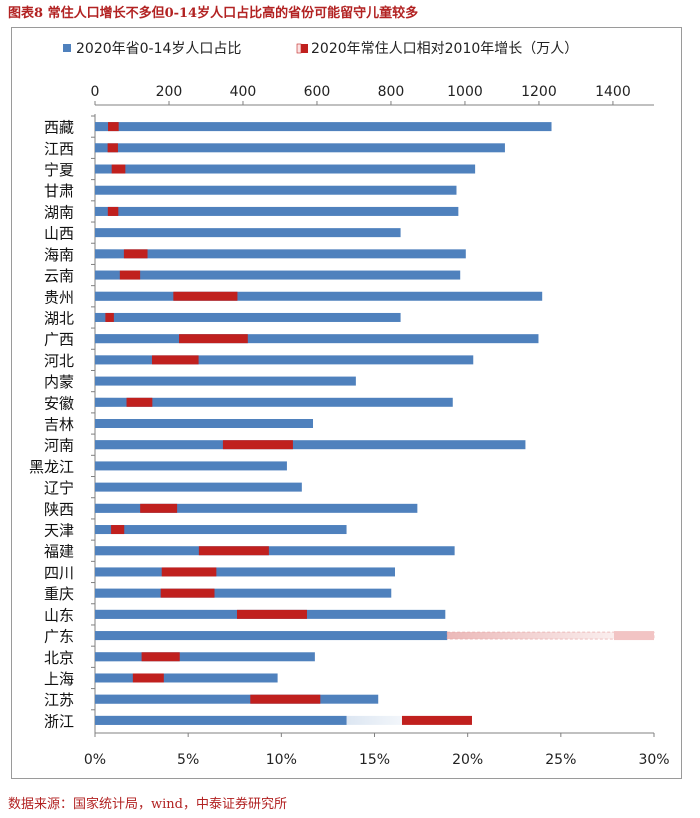  Describe the element at coordinates (51, 467) in the screenshot. I see `category-label: 黑龙江` at that location.